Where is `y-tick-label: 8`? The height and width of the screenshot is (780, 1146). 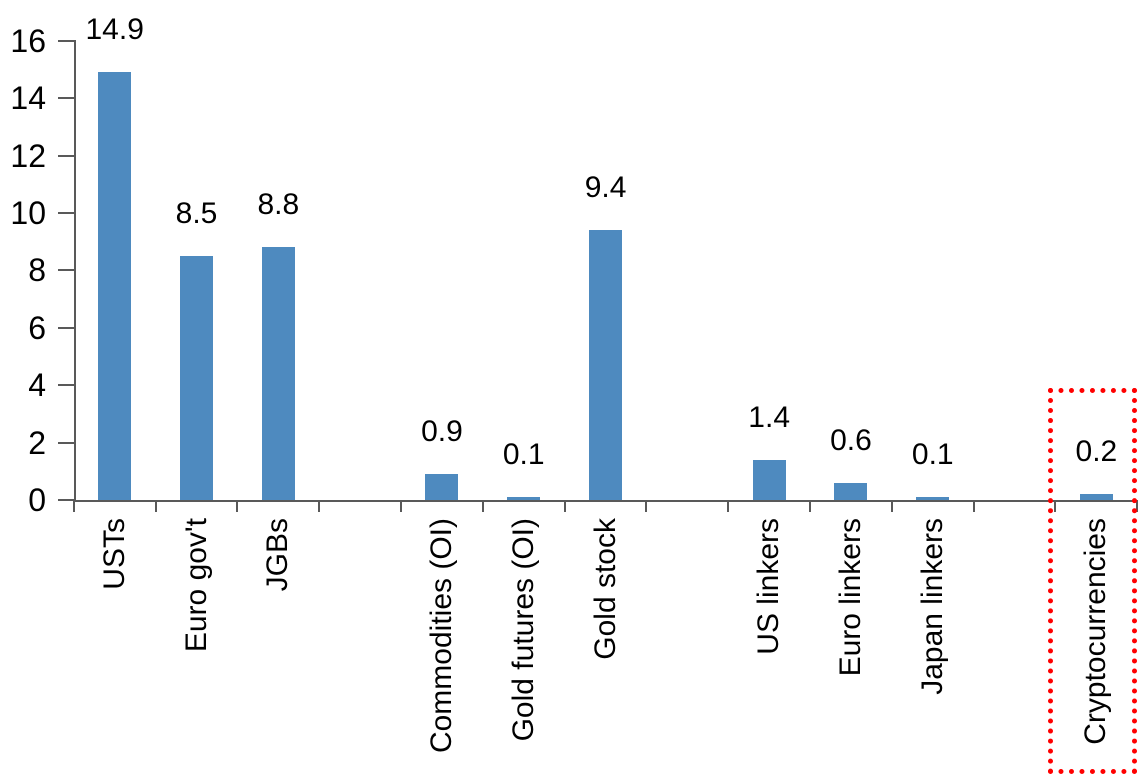
y-tick-label: 8 is located at coordinates (37, 270).